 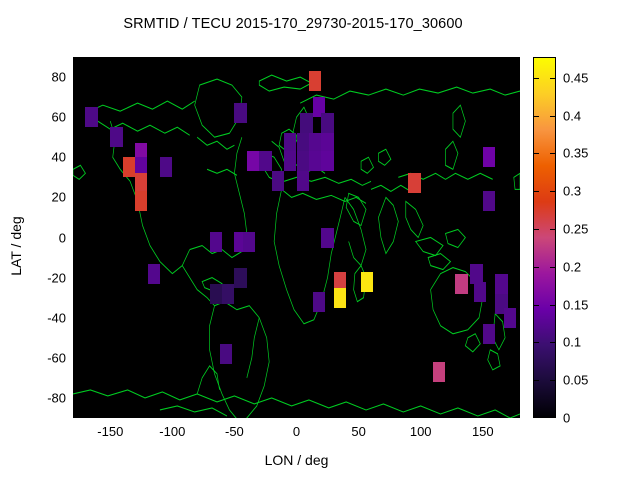 I want to click on y-axis-ticks: 80 60 40 20 0 -20 -40 -60 -80, so click(x=33, y=237).